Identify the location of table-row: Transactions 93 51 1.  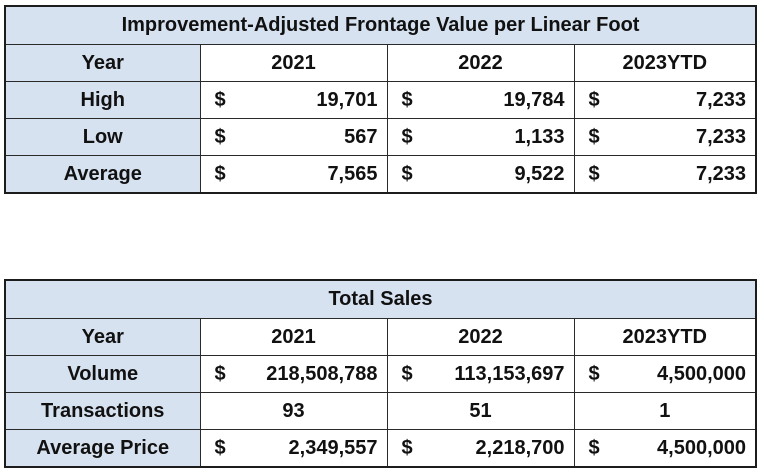
(380, 411).